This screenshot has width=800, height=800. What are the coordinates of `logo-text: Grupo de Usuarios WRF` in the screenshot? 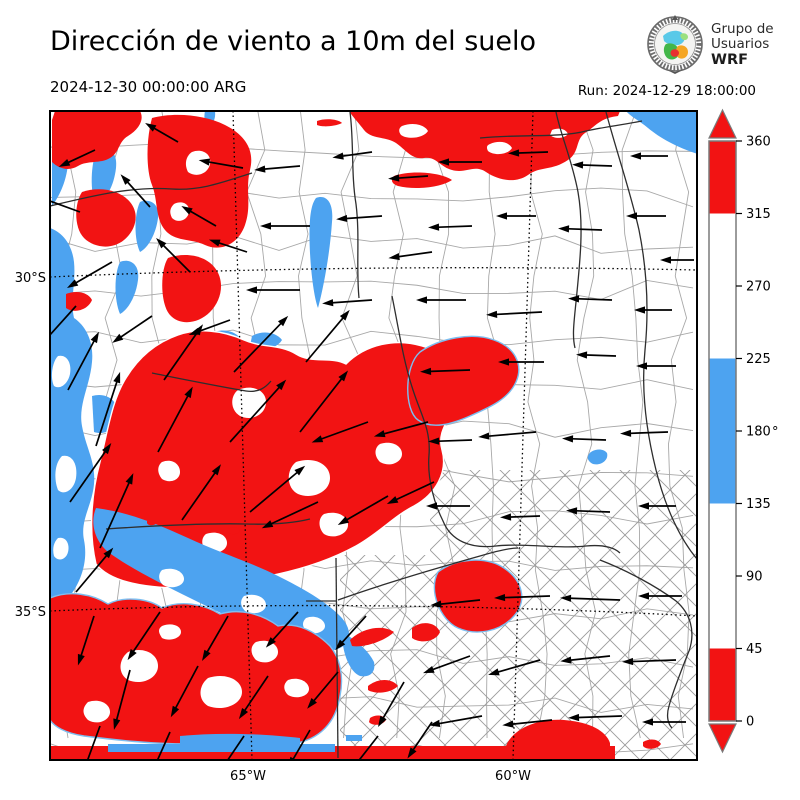 It's located at (742, 44).